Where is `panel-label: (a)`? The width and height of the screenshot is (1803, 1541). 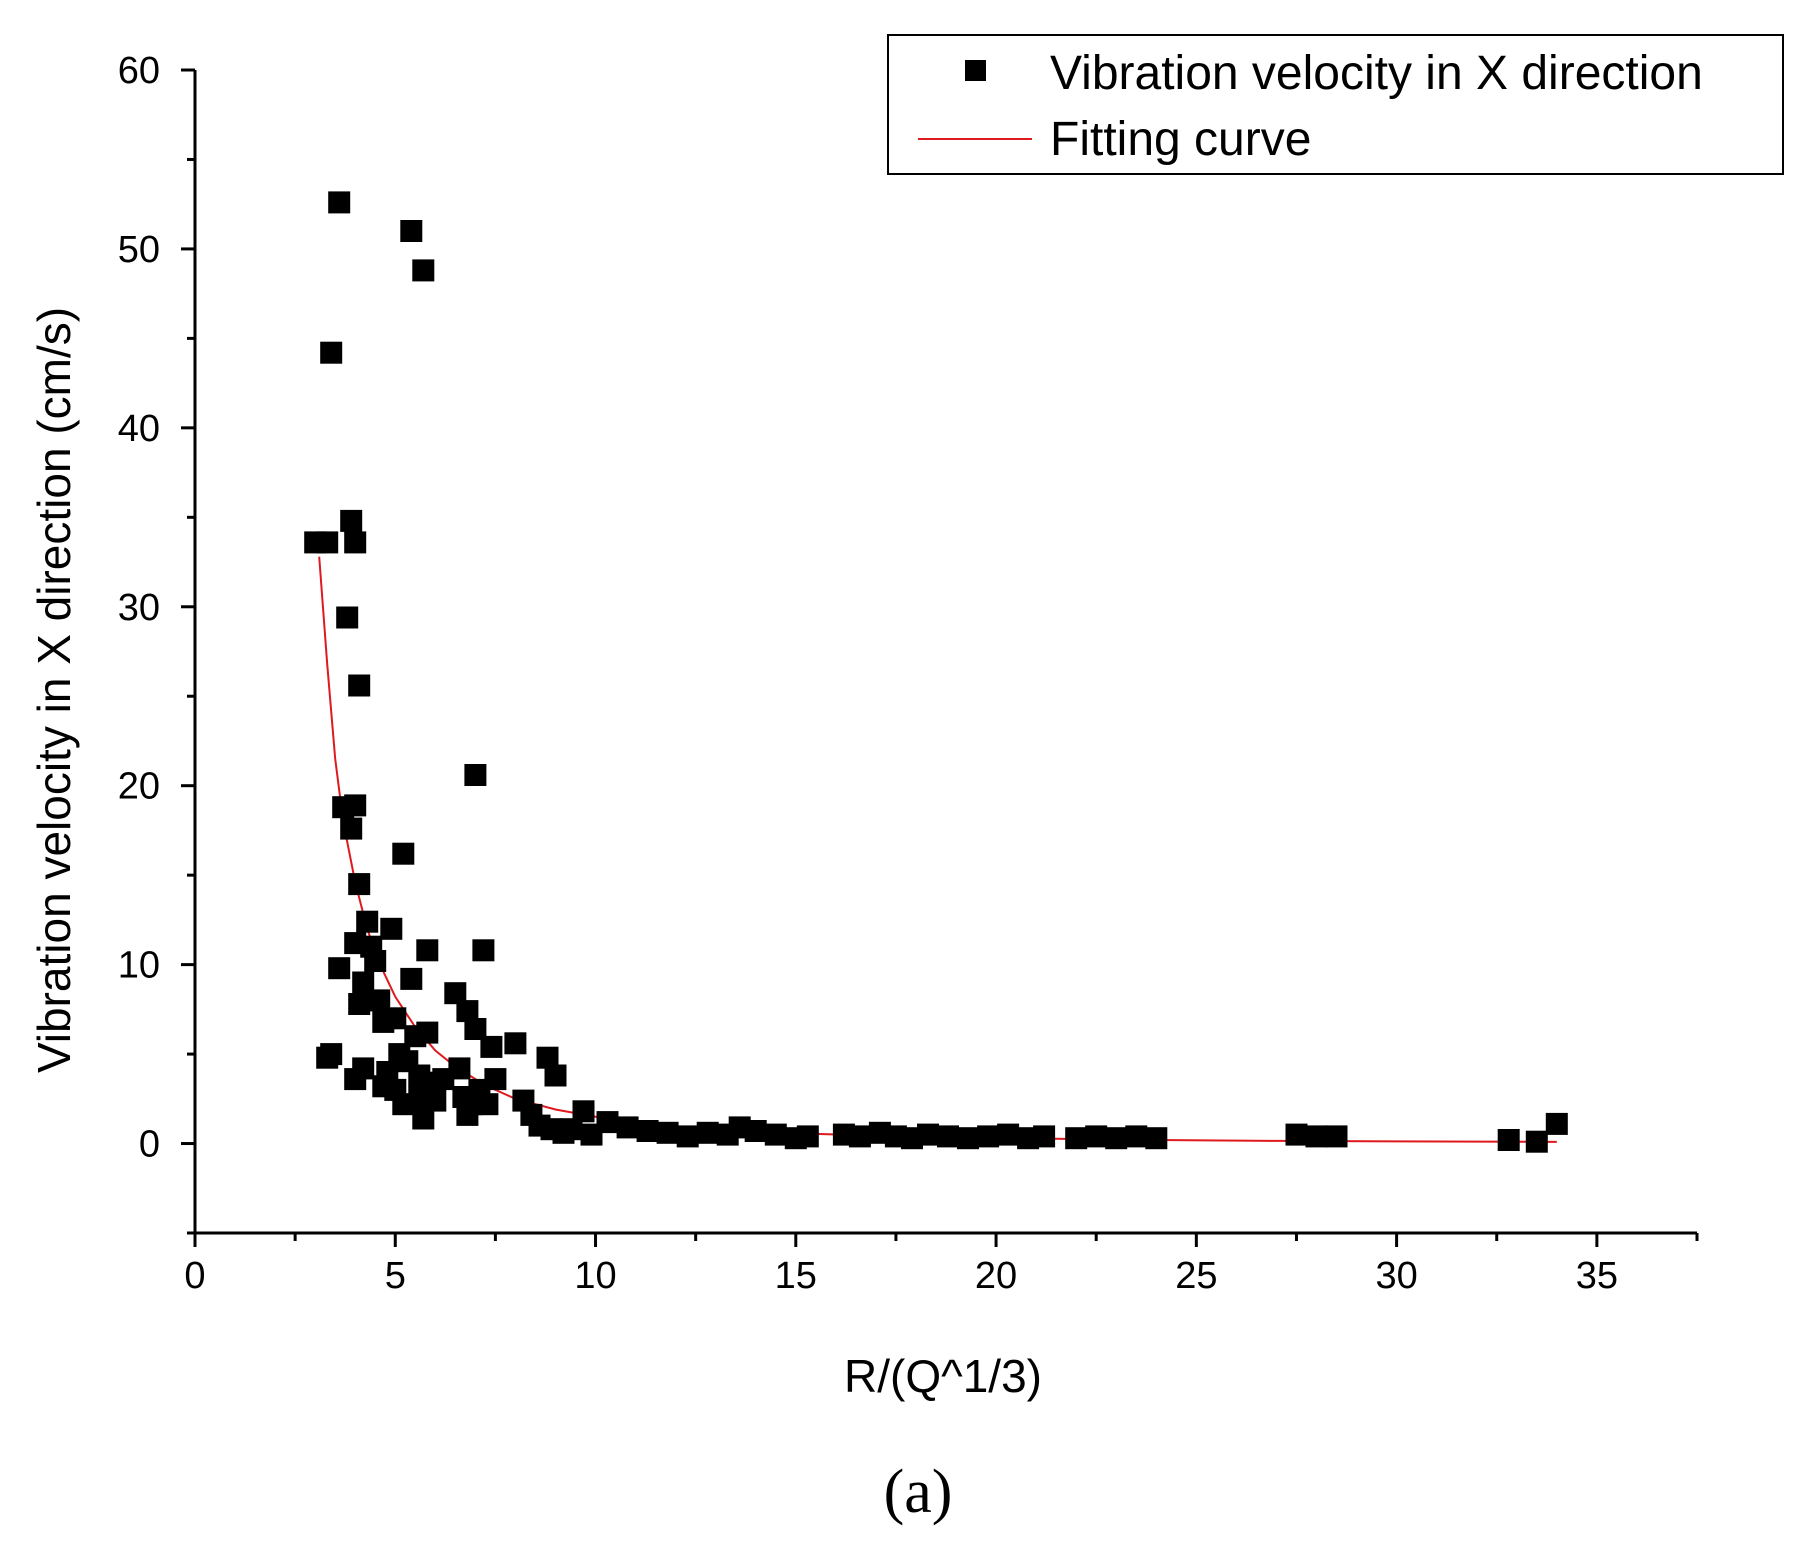 panel-label: (a) is located at coordinates (918, 1492).